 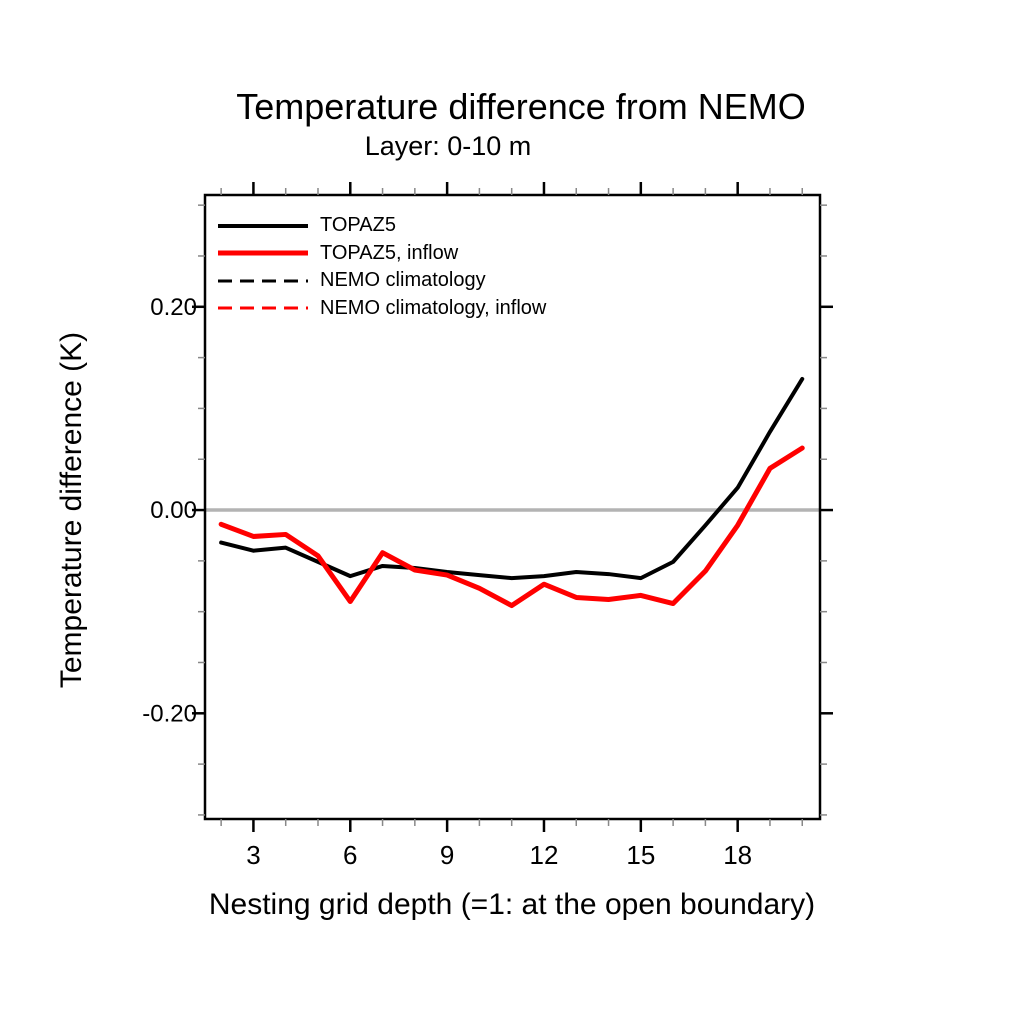 I want to click on chart-title: Temperature difference from NEMO, so click(x=521, y=106).